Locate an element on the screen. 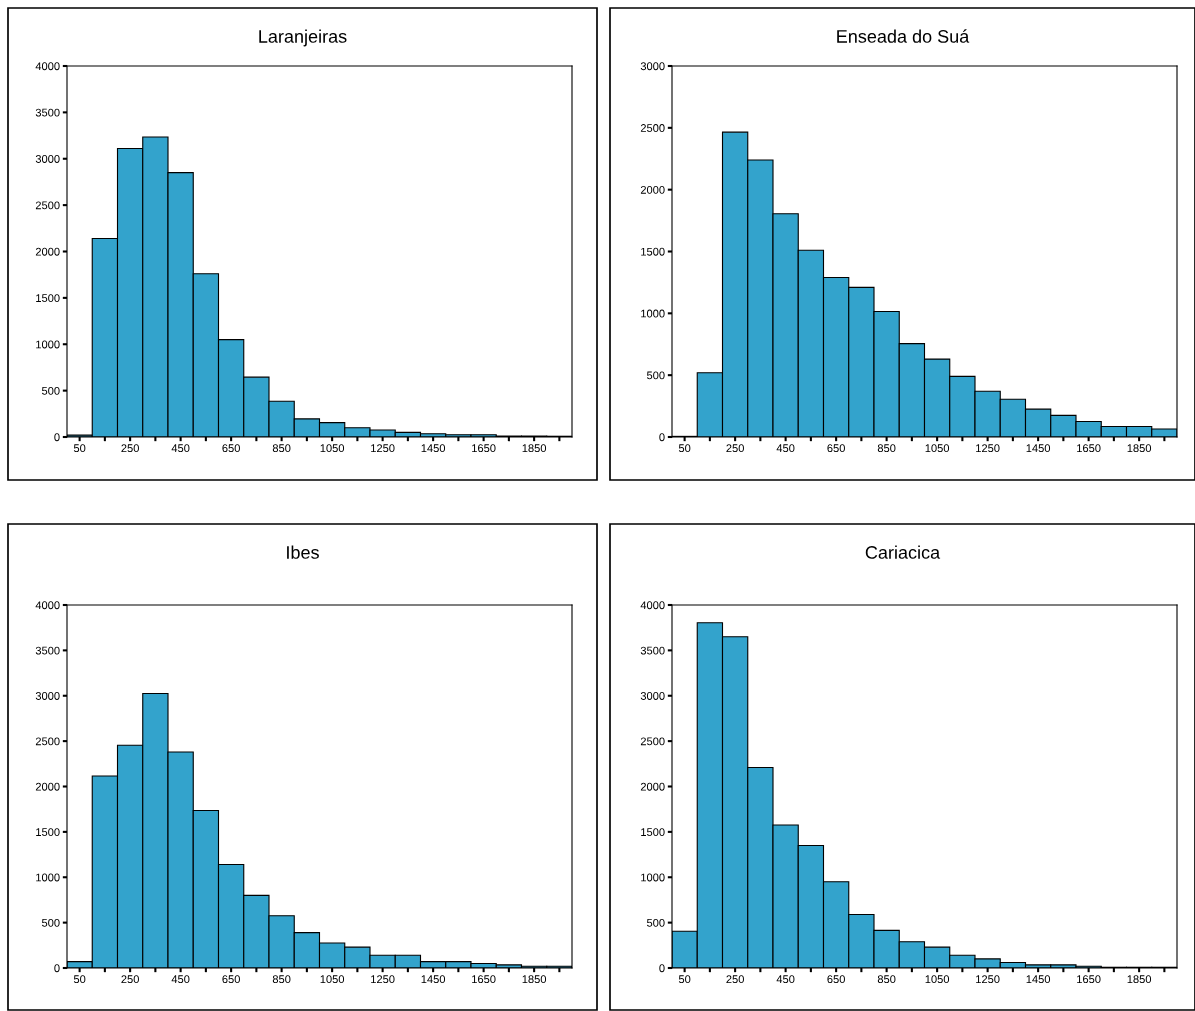  chart-title: Ibes is located at coordinates (303, 552).